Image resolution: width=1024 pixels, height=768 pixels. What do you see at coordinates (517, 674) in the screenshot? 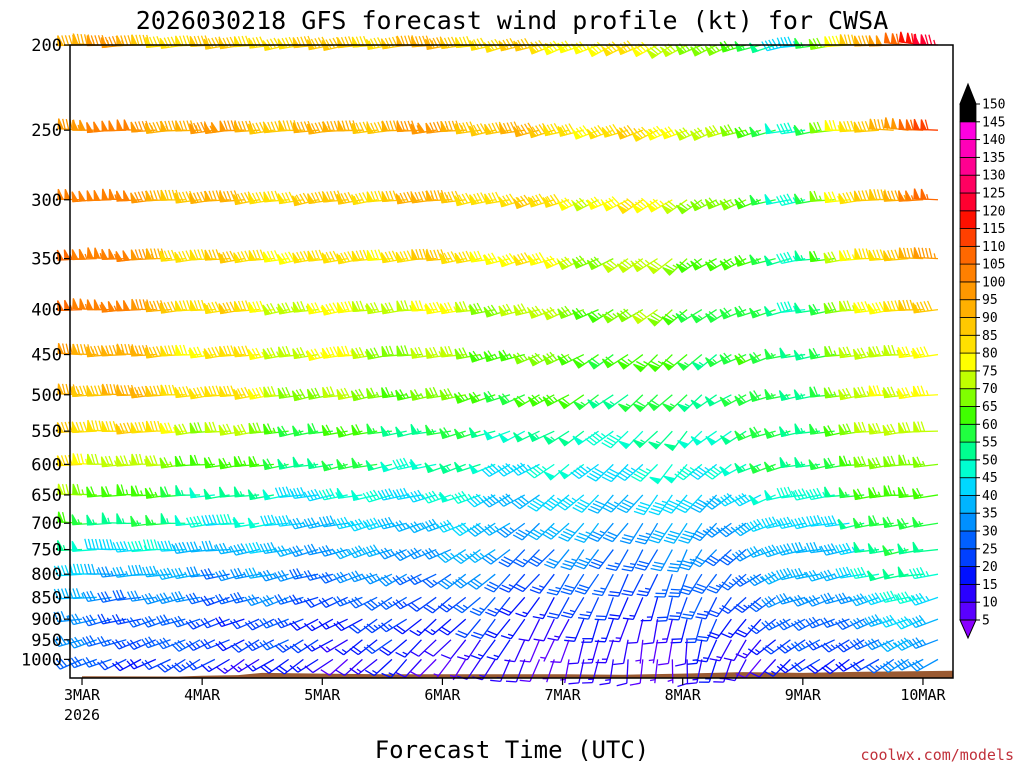
I see `terrain-fill` at bounding box center [517, 674].